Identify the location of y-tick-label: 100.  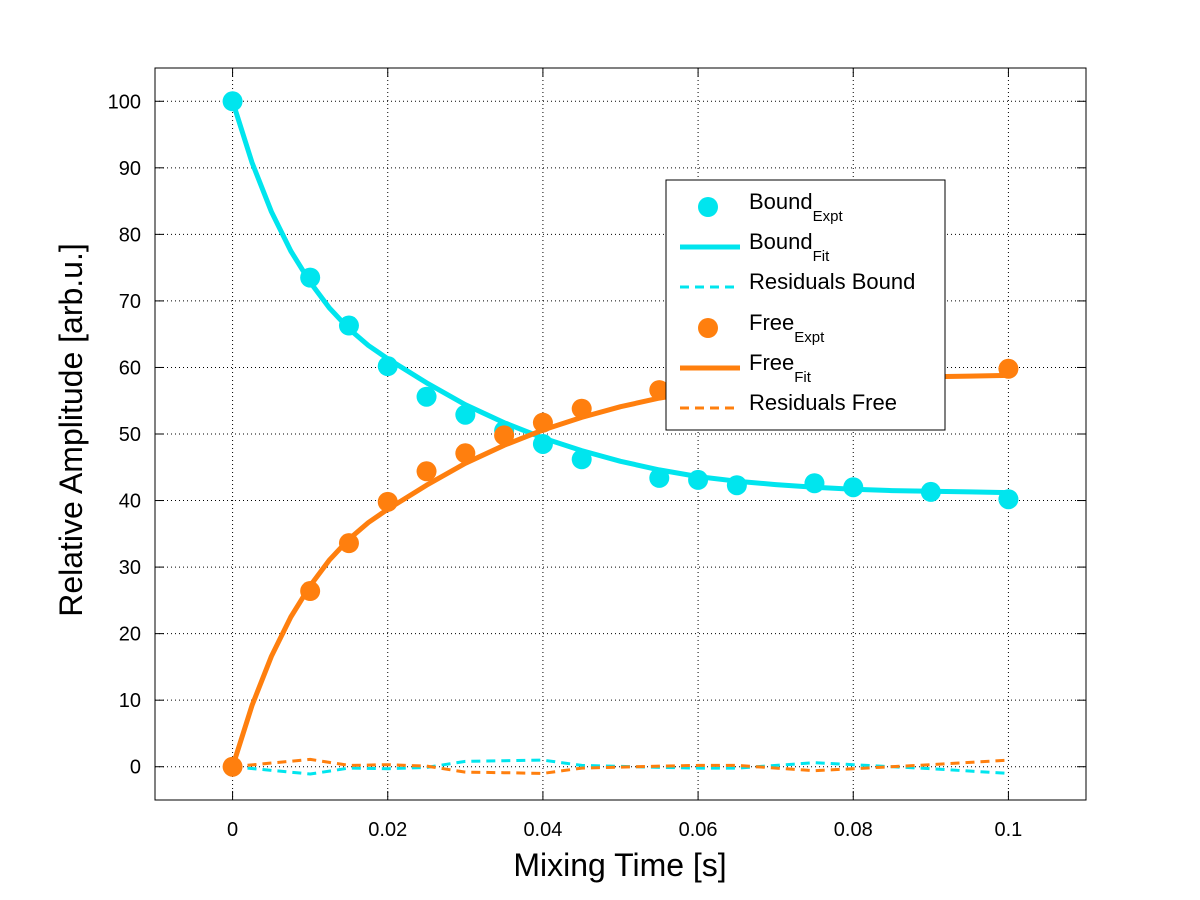
(124, 102).